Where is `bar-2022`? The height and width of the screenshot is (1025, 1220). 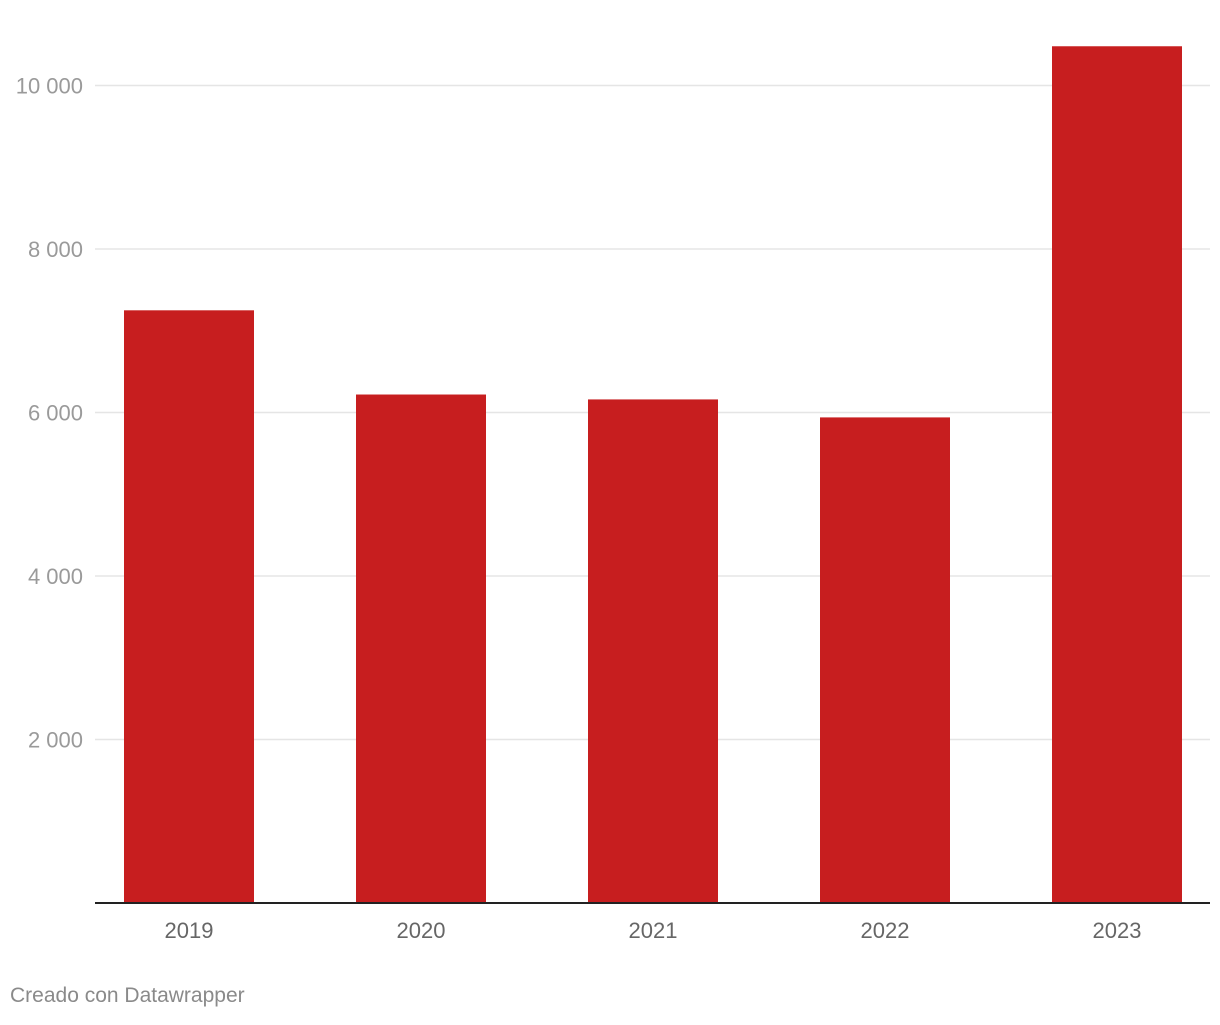
bar-2022 is located at coordinates (885, 660).